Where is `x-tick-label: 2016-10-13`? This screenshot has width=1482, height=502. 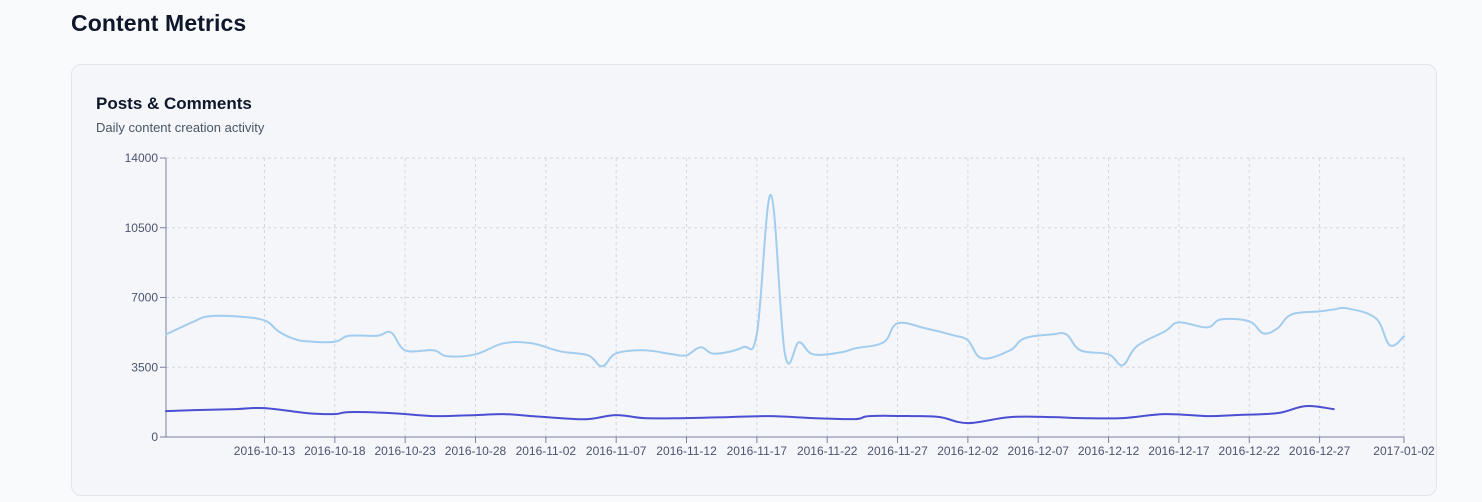
x-tick-label: 2016-10-13 is located at coordinates (265, 451).